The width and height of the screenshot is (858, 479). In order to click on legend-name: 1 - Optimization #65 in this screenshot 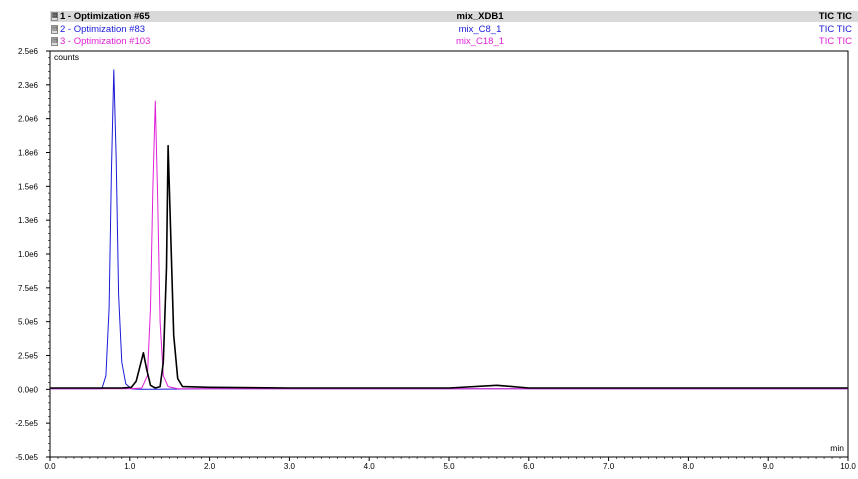, I will do `click(105, 16)`.